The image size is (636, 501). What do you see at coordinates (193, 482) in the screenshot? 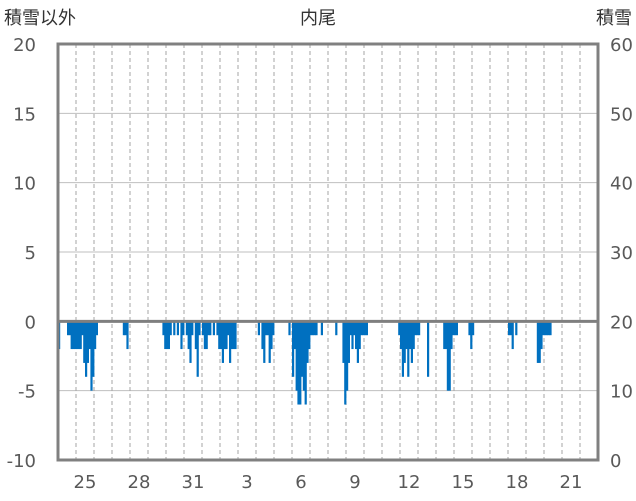
I see `x-tick-label: 31` at bounding box center [193, 482].